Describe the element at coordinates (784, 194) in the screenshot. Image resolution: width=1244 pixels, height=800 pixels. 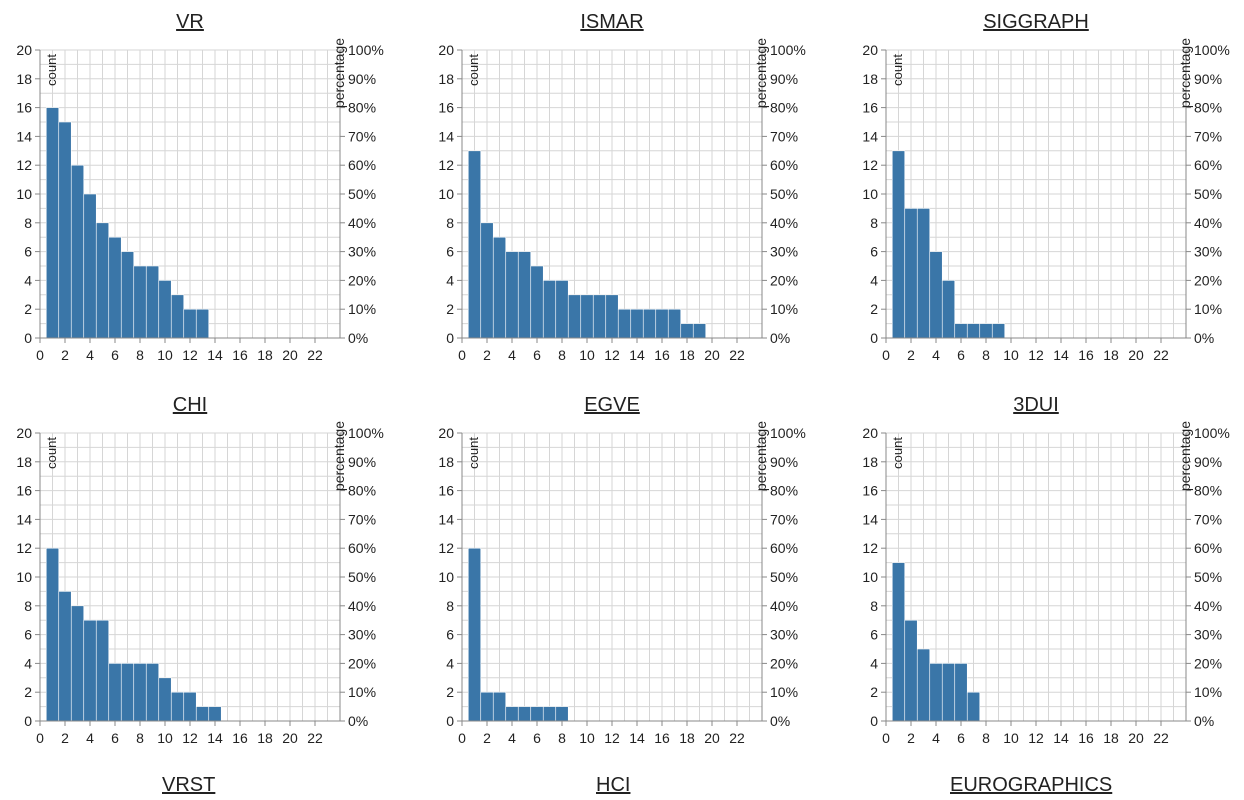
I see `y2-tick-label: 50%` at that location.